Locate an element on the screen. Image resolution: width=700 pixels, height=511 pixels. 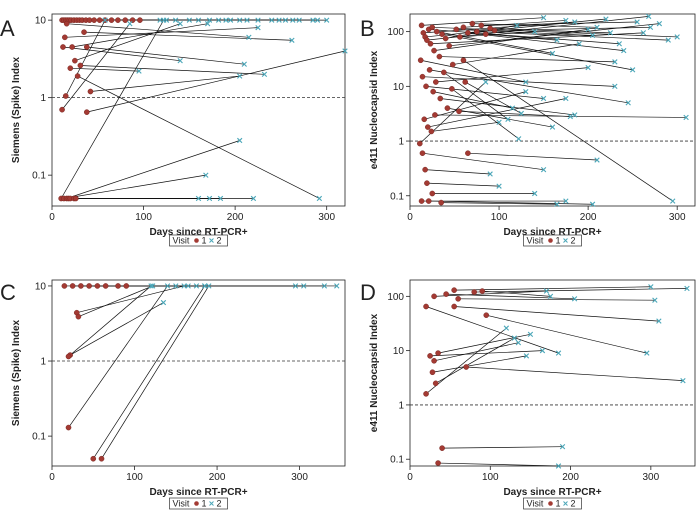
legend-visit1-marker is located at coordinates (550, 240).